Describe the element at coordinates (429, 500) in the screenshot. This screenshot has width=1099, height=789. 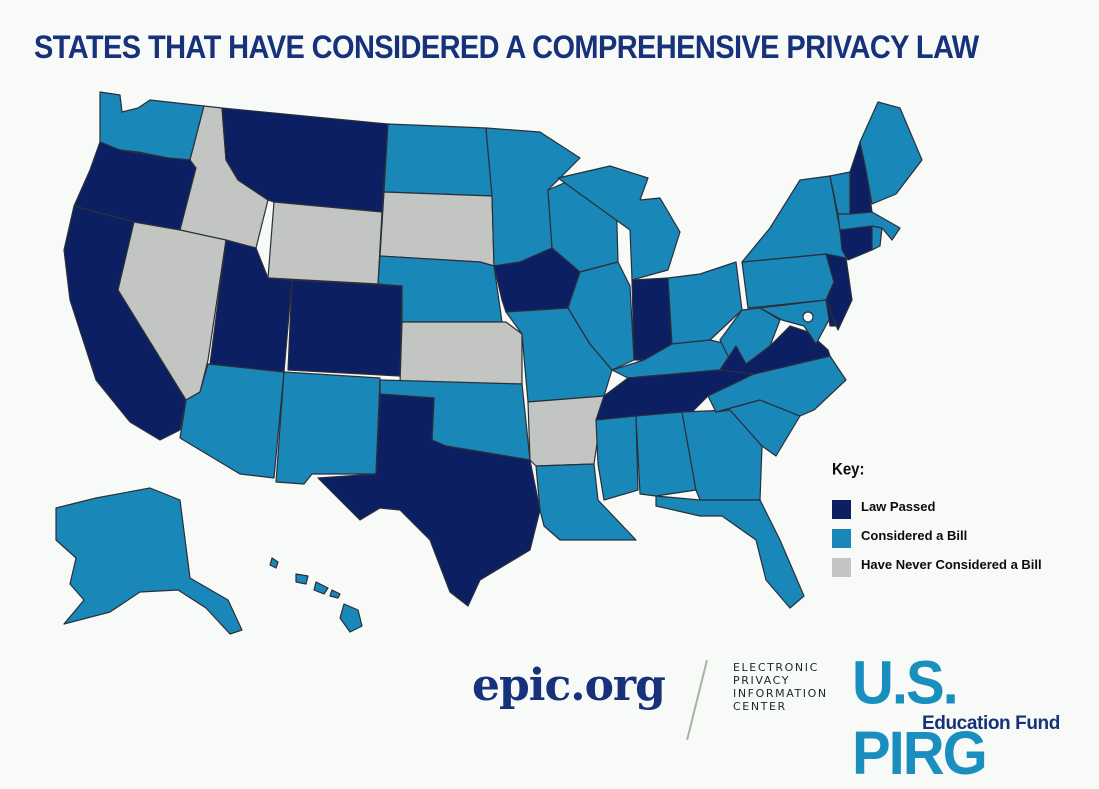
I see `state-texas` at that location.